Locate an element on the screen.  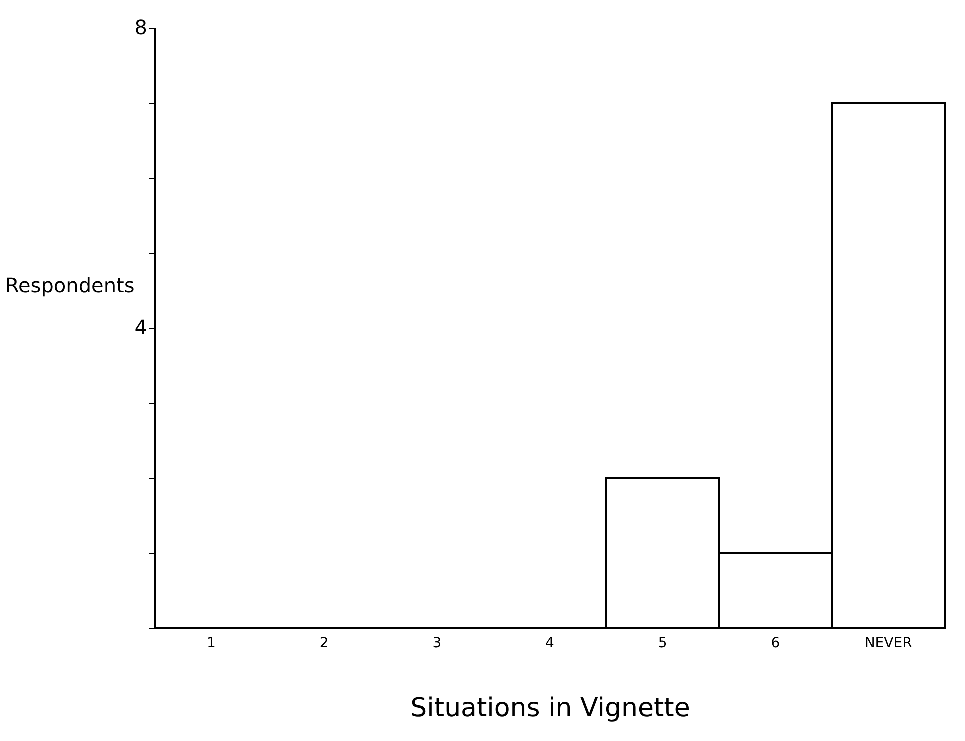
x-tick-label: 4 is located at coordinates (550, 644).